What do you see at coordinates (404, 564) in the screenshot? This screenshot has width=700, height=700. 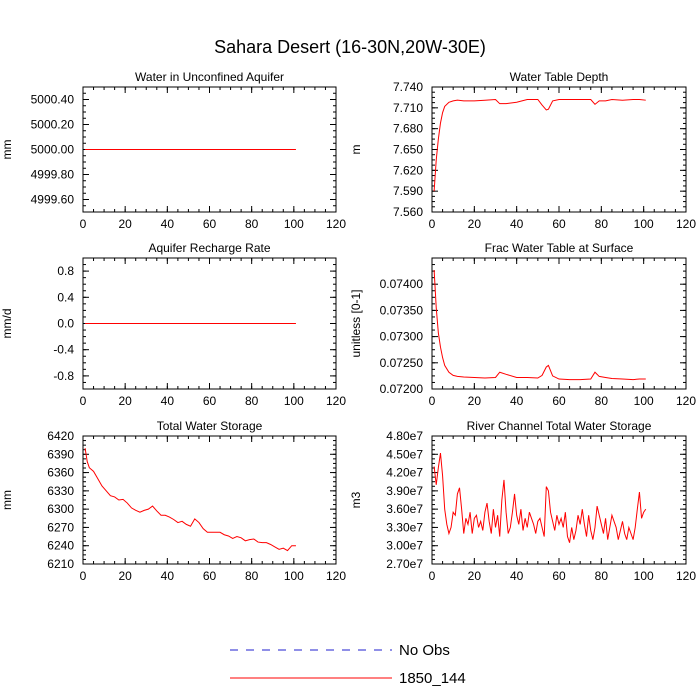 I see `y-tick-label: 2.70e7` at bounding box center [404, 564].